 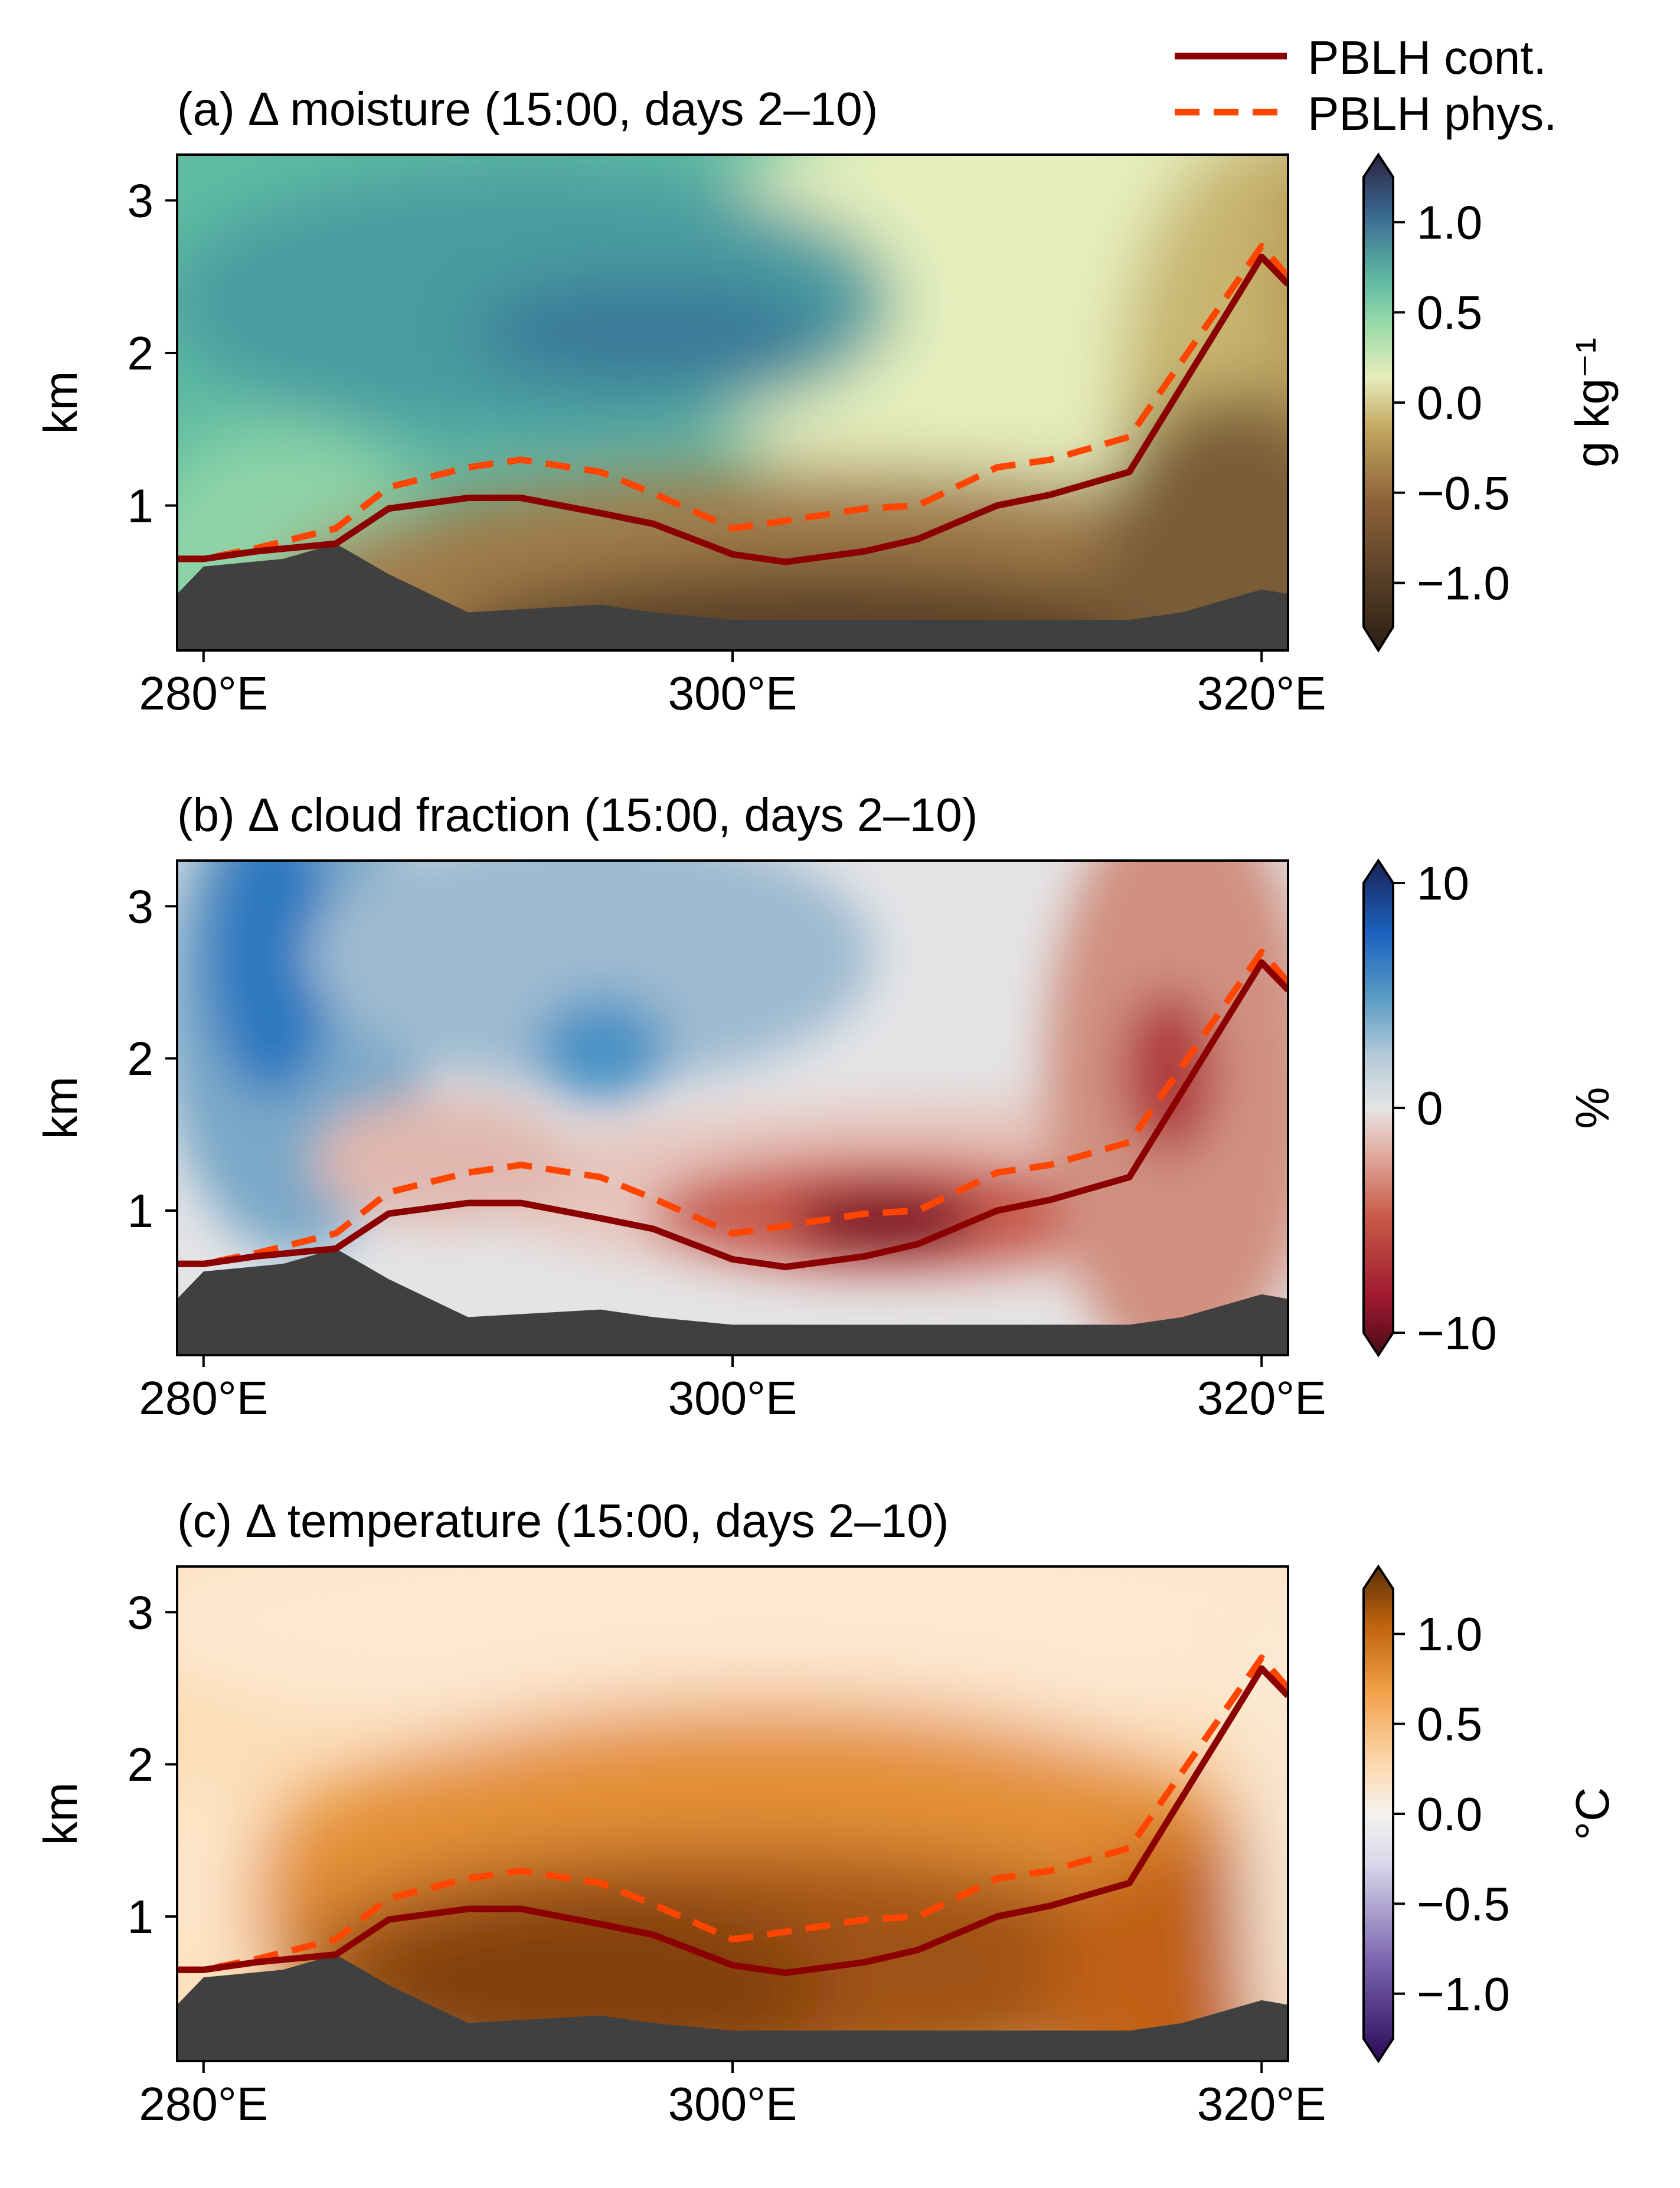 What do you see at coordinates (1450, 222) in the screenshot?
I see `colorbar-a-tick-label: 1.0` at bounding box center [1450, 222].